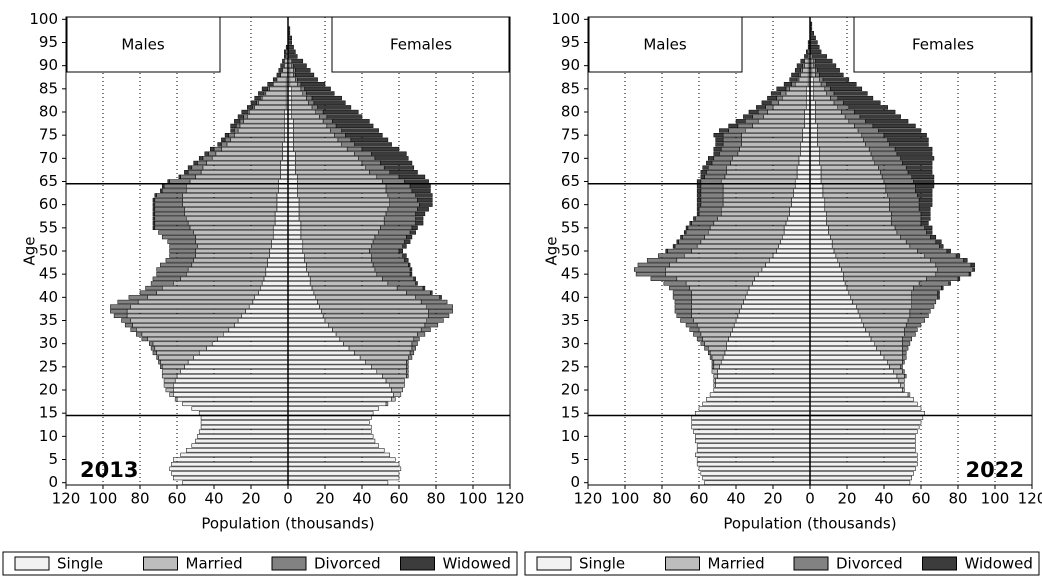 This screenshot has width=1042, height=576. I want to click on y-tick-label: 75, so click(48, 135).